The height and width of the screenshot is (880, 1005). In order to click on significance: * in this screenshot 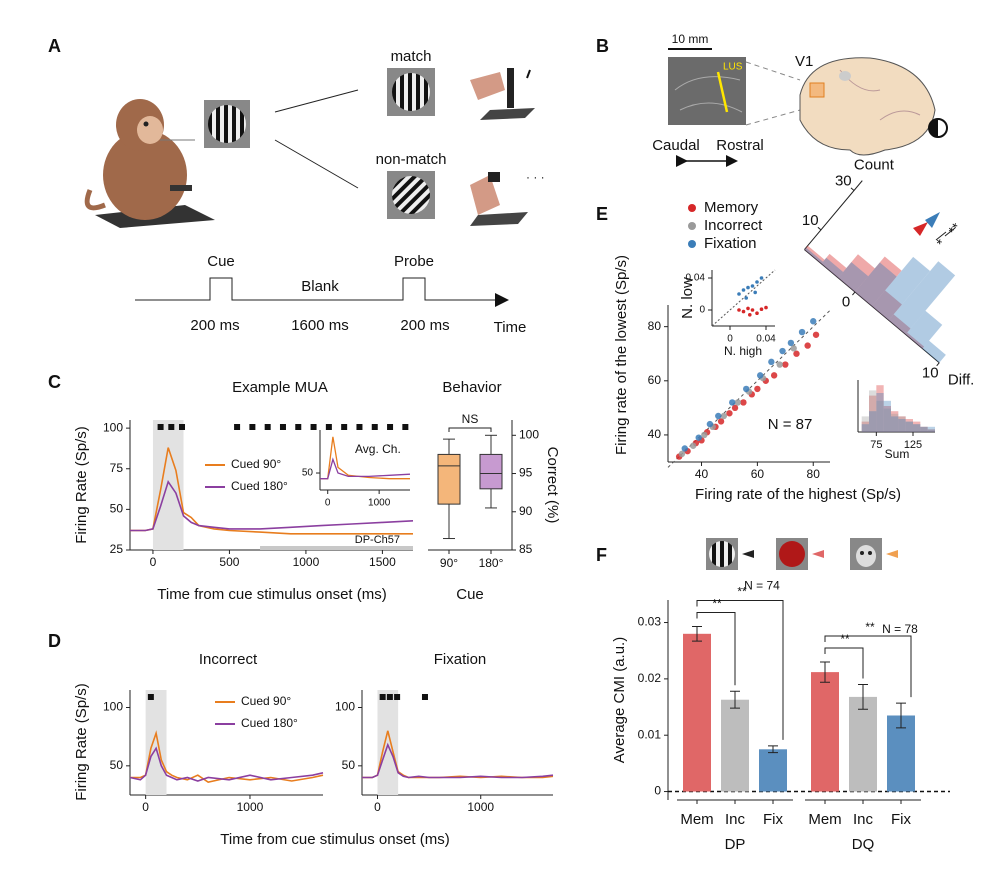, I will do `click(941, 242)`.